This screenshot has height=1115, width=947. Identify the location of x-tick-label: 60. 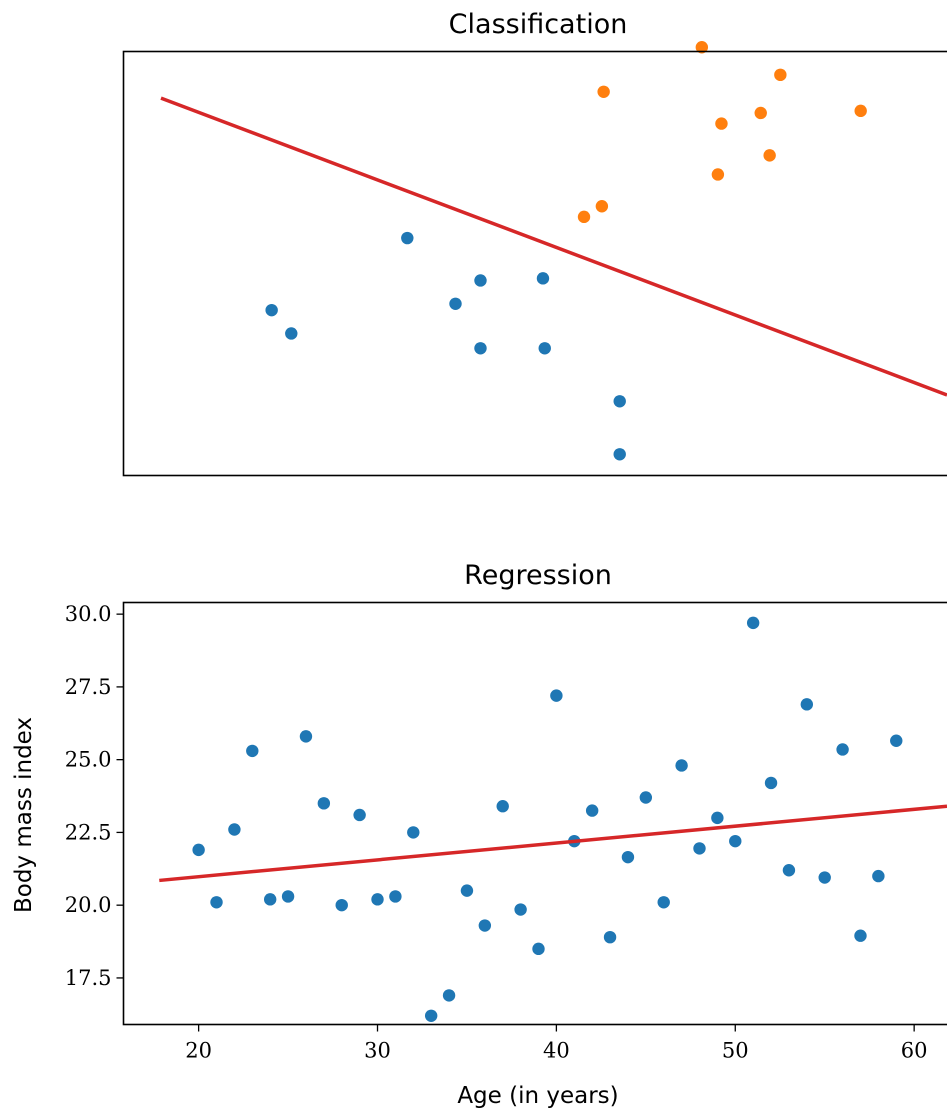
(914, 1051).